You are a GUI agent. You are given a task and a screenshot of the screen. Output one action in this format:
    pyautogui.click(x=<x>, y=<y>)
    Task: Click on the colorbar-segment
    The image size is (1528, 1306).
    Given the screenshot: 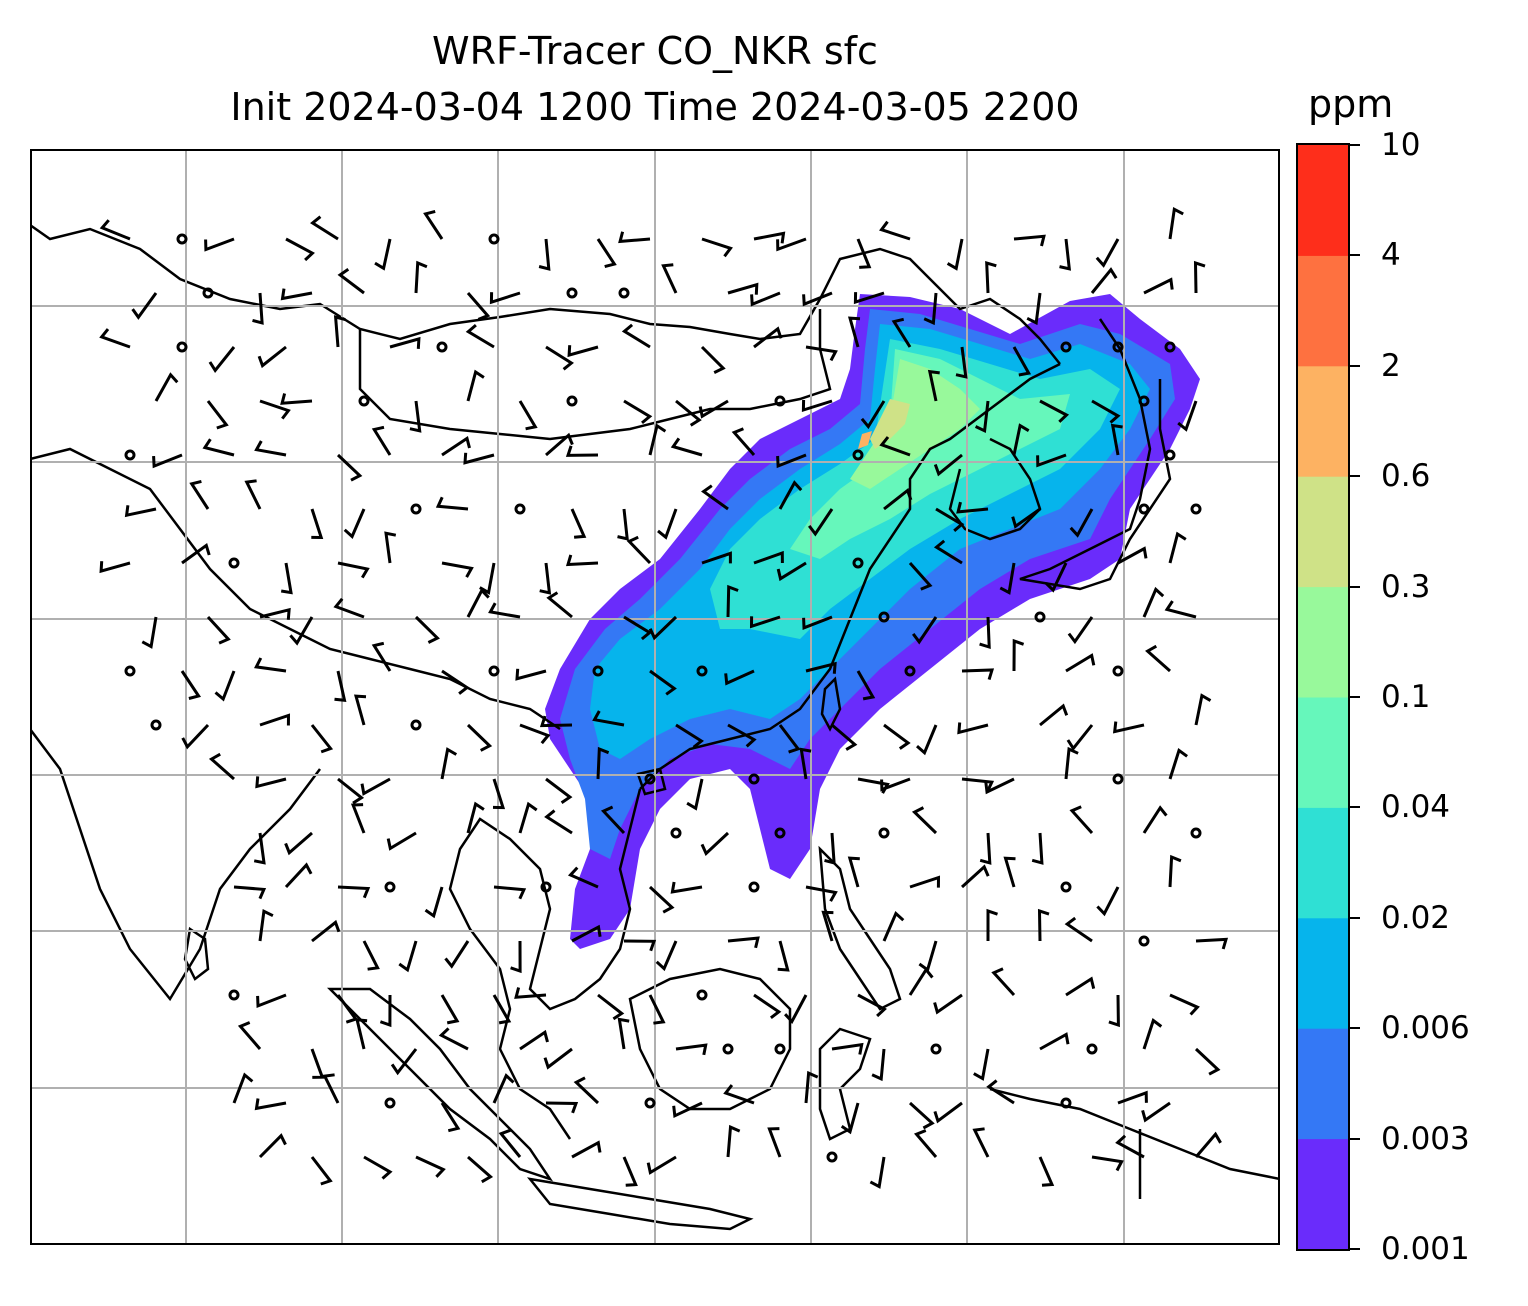 What is the action you would take?
    pyautogui.click(x=1323, y=200)
    